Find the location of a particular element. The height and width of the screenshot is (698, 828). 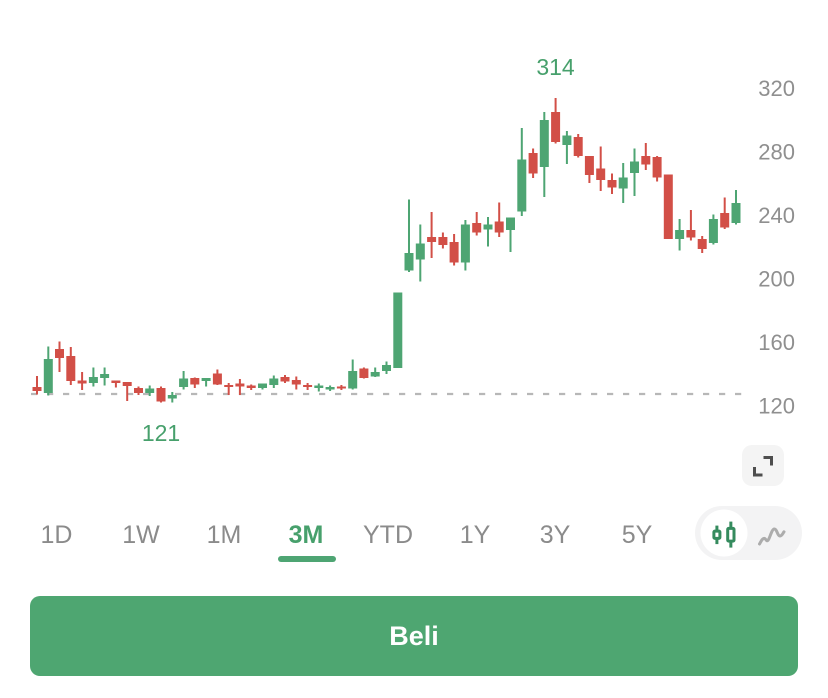

svg-text: 280 is located at coordinates (776, 152).